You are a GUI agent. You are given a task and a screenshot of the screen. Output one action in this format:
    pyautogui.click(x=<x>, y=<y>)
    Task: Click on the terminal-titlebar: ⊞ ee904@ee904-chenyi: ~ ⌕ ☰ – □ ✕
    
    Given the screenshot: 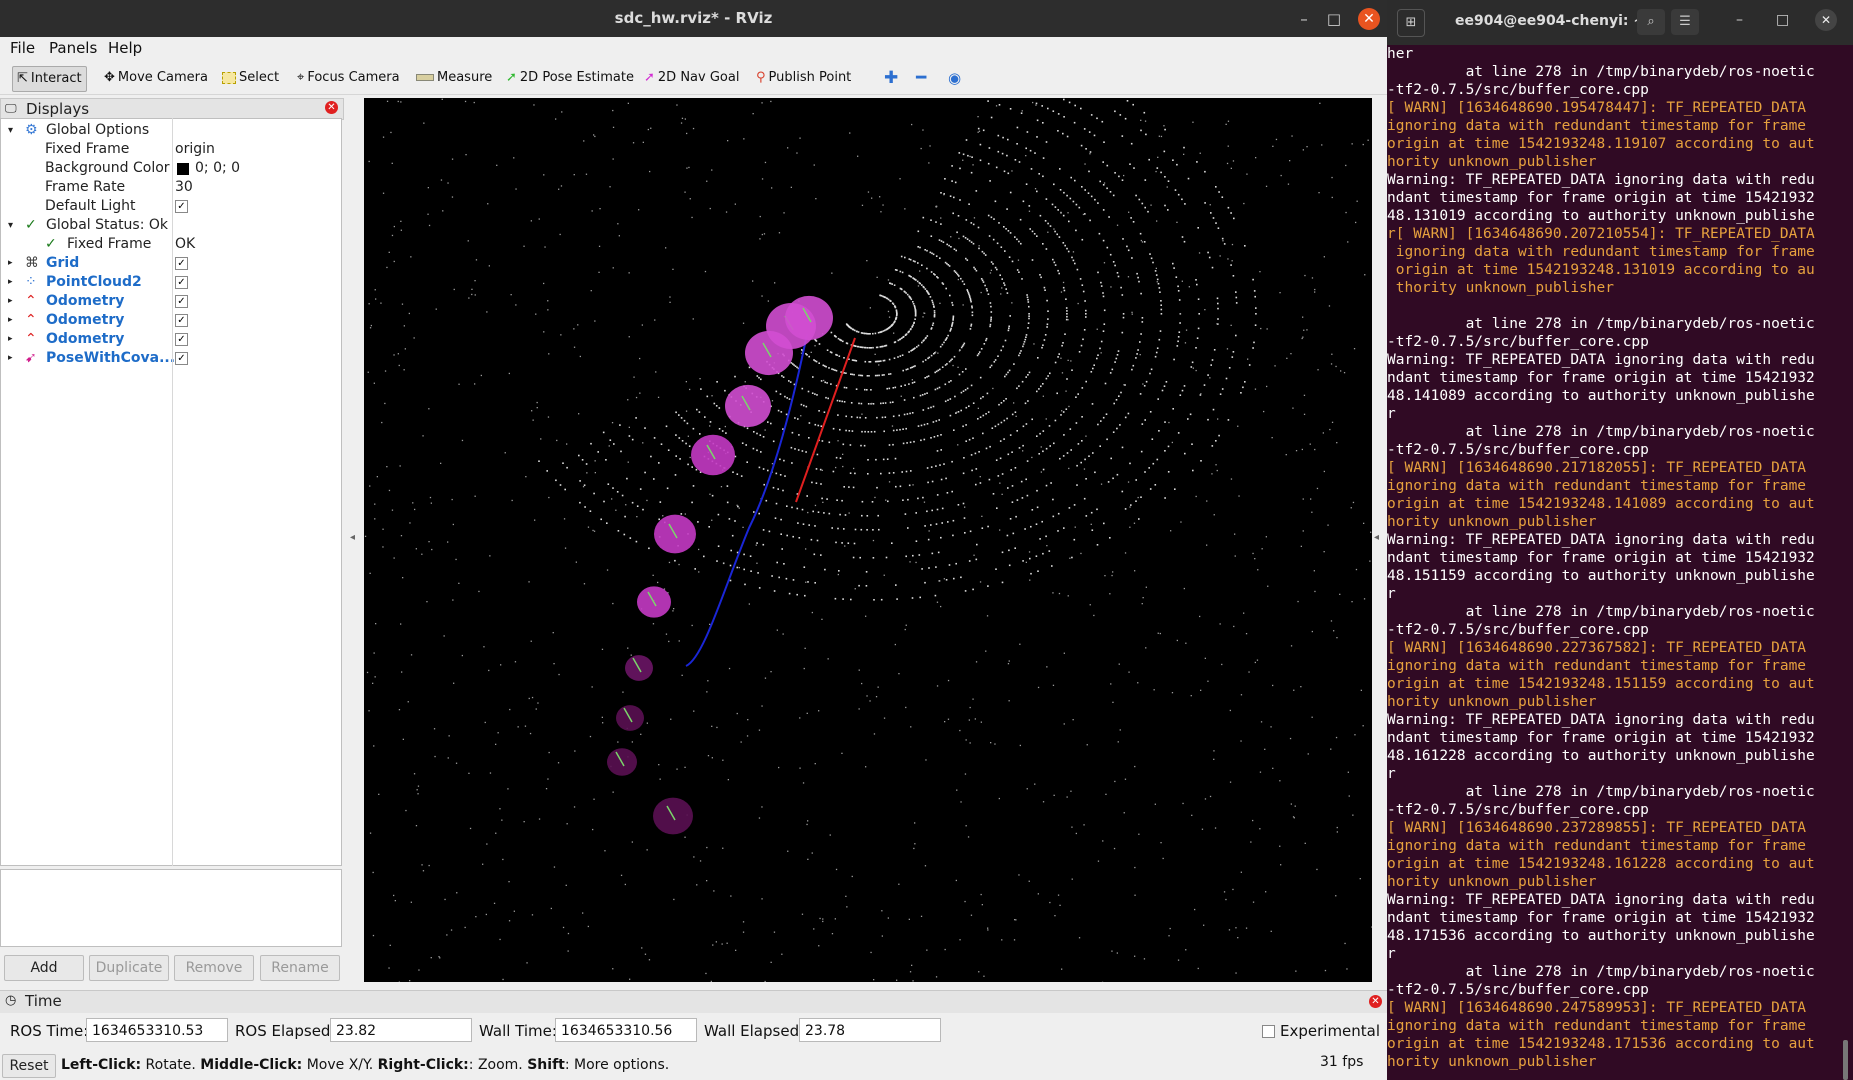 What is the action you would take?
    pyautogui.click(x=1620, y=22)
    